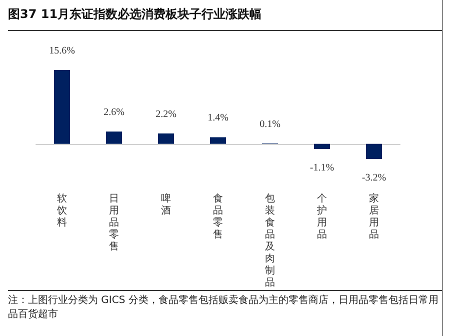 This screenshot has height=336, width=466. What do you see at coordinates (218, 118) in the screenshot?
I see `data-label: 1.4%` at bounding box center [218, 118].